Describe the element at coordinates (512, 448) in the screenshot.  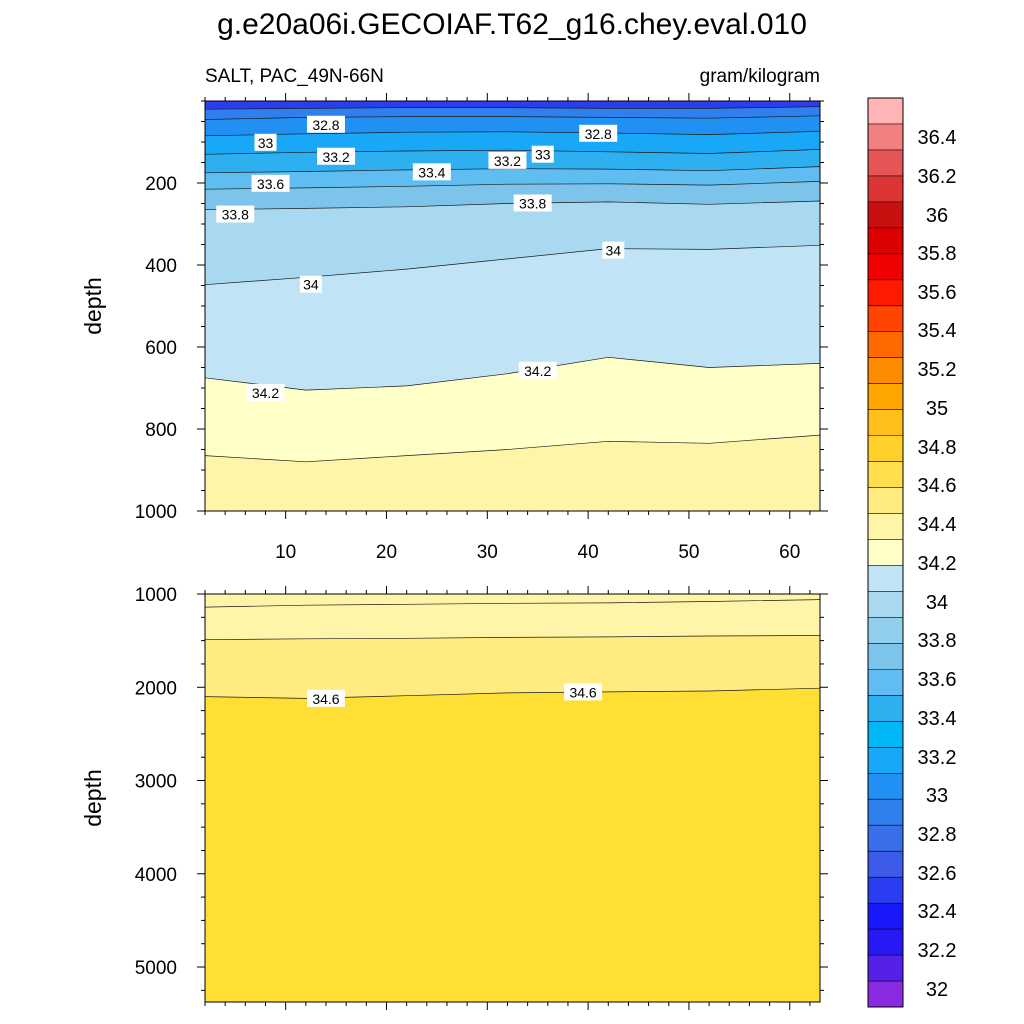
I see `contour-line-34.4` at that location.